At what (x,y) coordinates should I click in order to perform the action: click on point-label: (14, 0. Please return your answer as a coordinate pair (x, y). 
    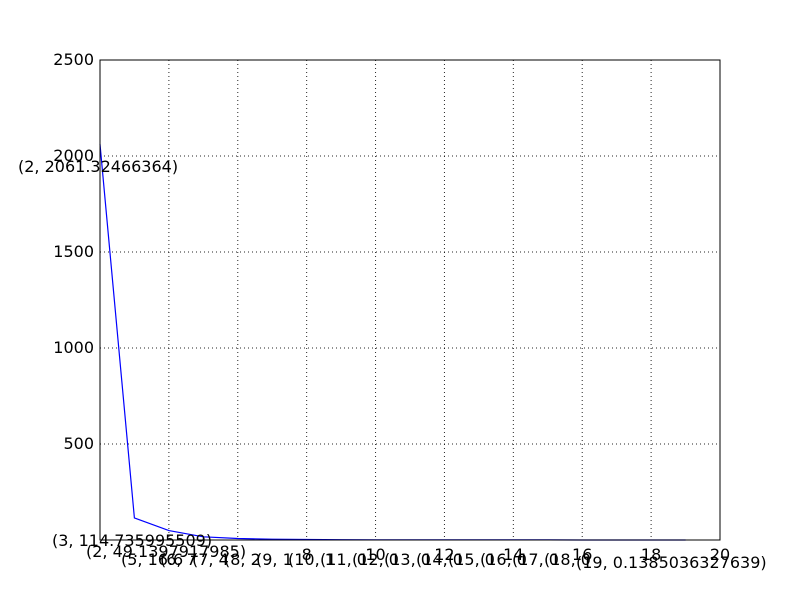
    Looking at the image, I should click on (439, 559).